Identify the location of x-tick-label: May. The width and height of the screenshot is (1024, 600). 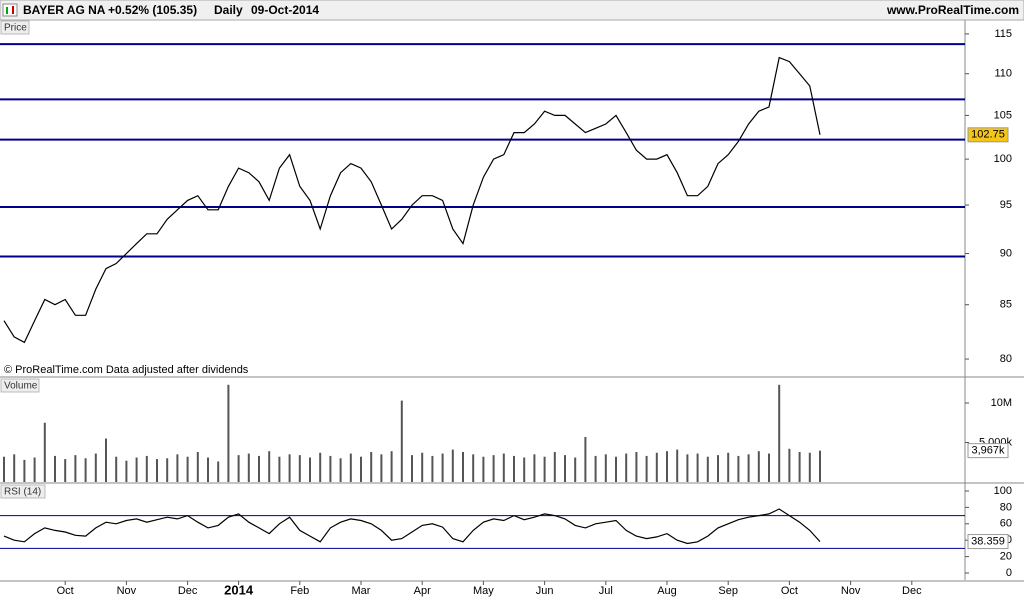
(483, 591).